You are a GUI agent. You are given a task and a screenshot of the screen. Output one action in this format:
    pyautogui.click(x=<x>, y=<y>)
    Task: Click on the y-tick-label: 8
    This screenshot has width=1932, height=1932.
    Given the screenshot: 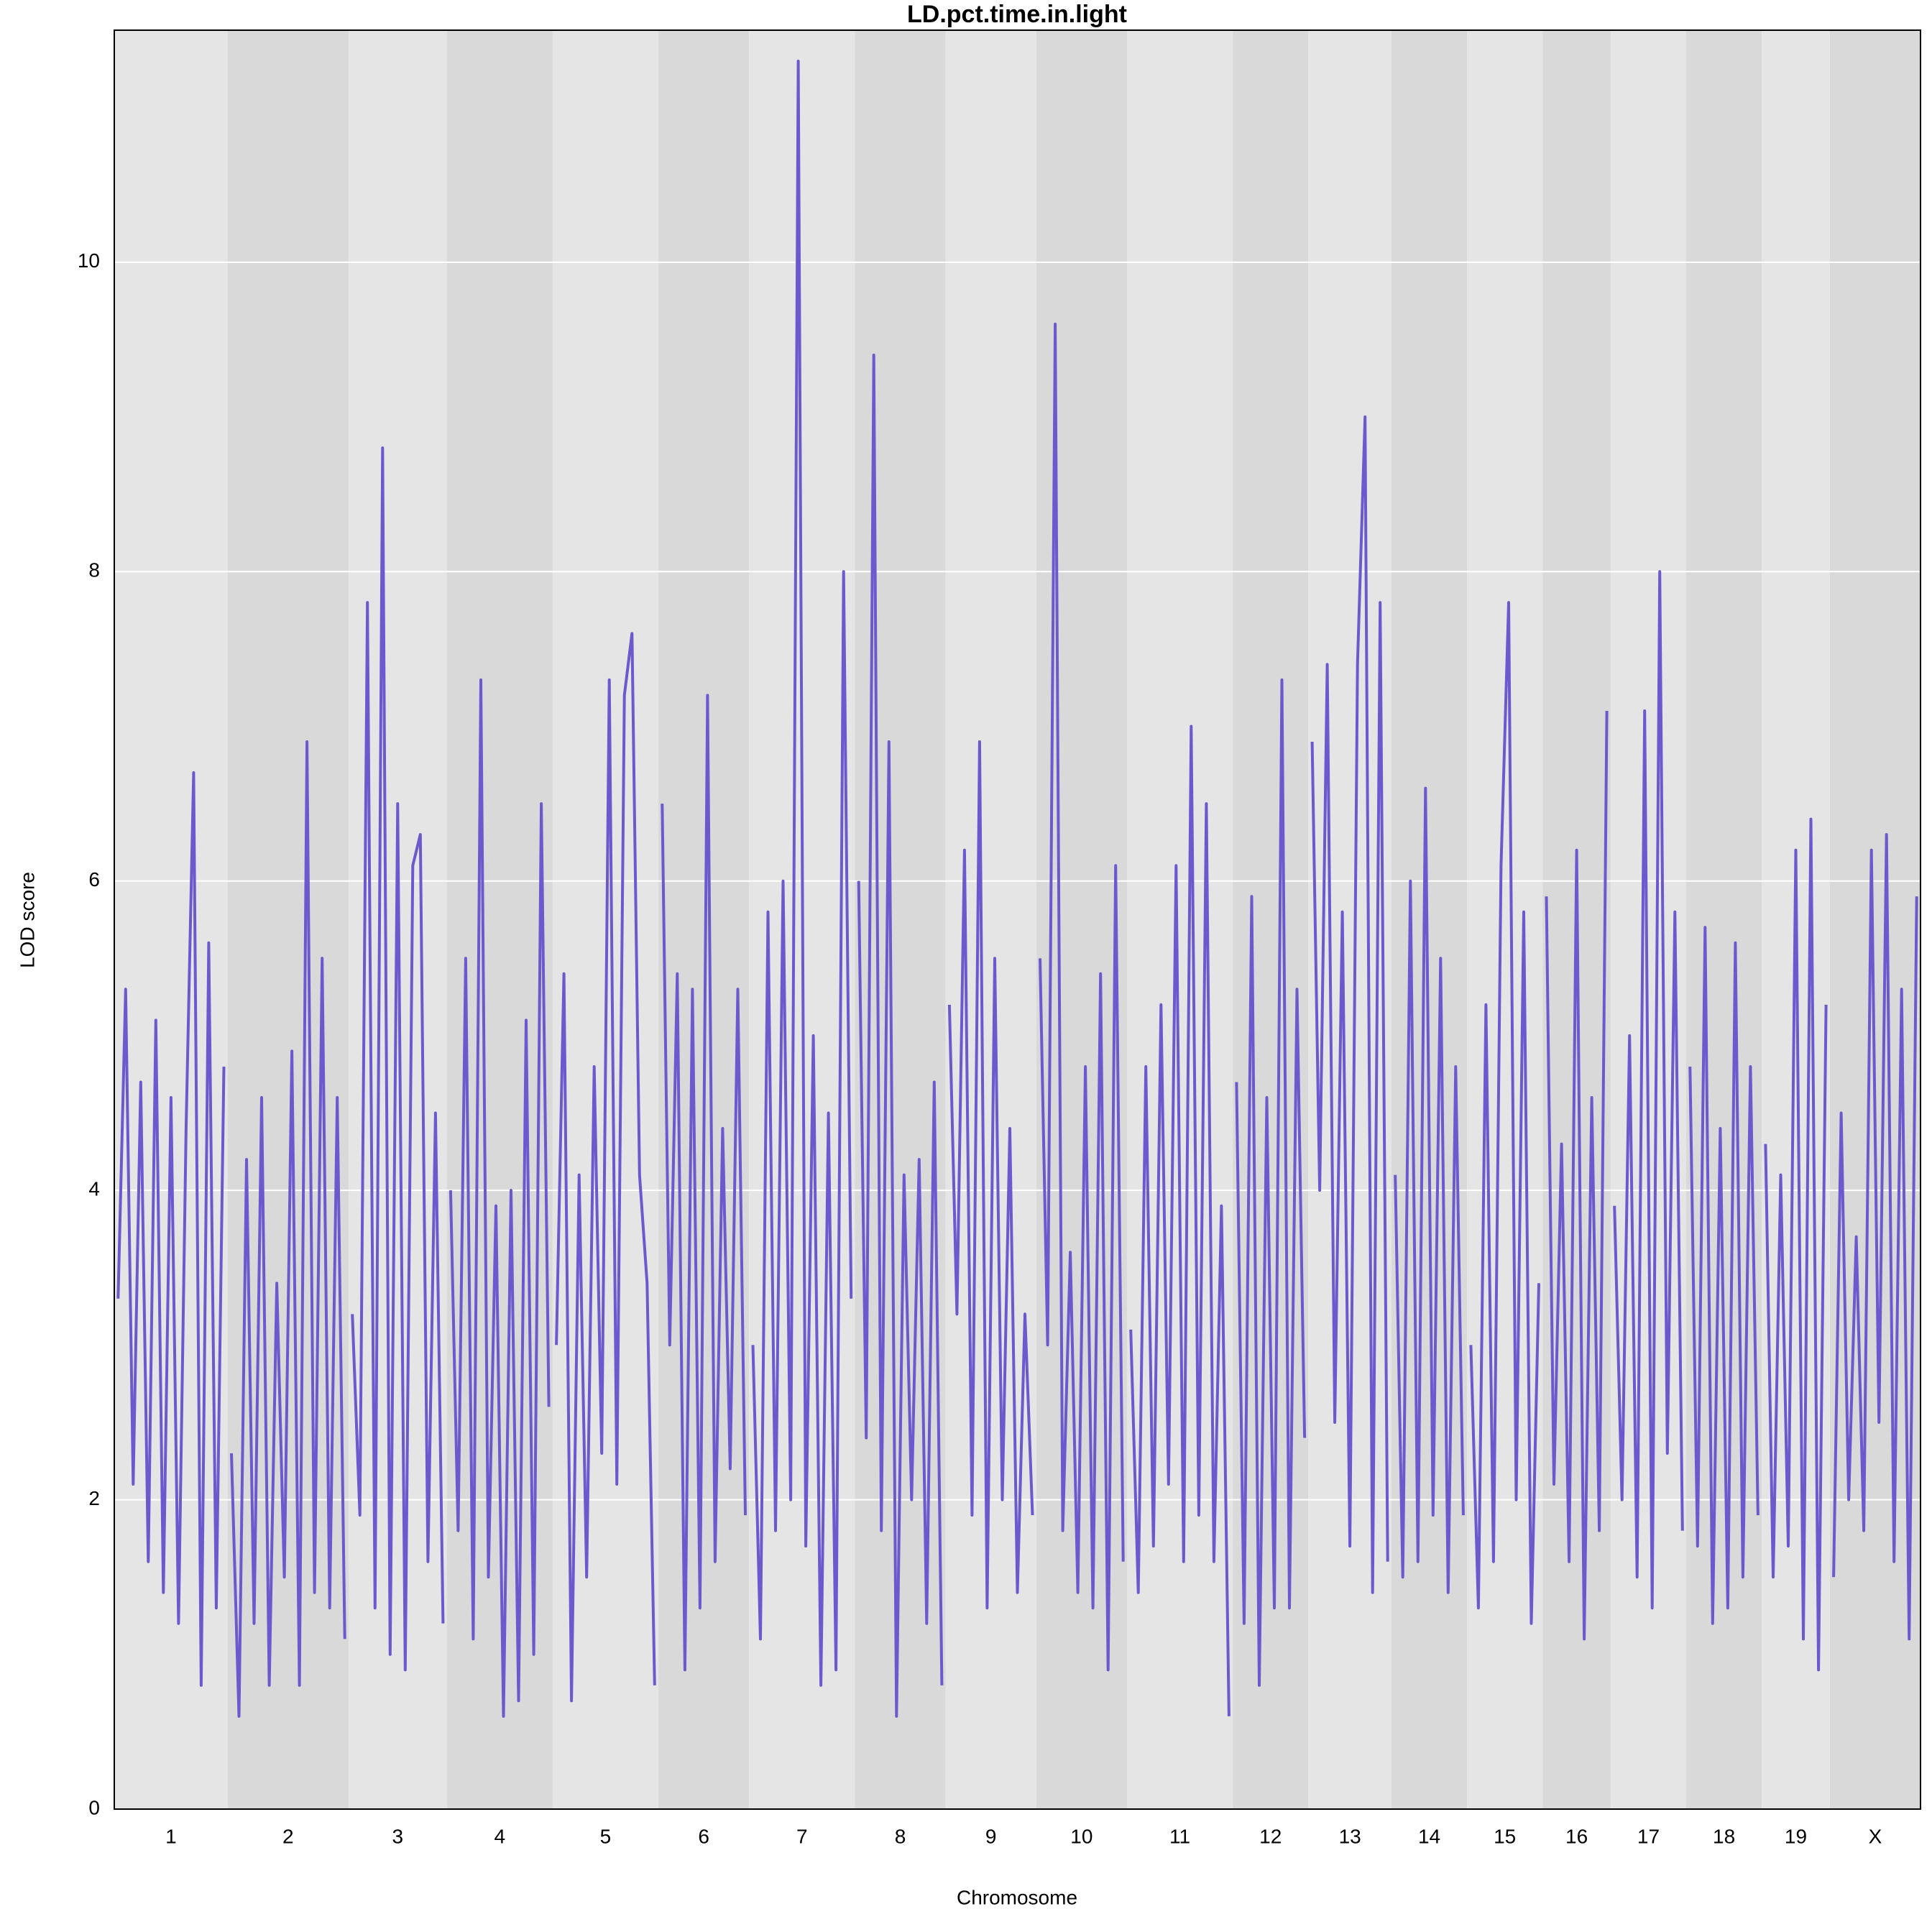 What is the action you would take?
    pyautogui.click(x=94, y=570)
    